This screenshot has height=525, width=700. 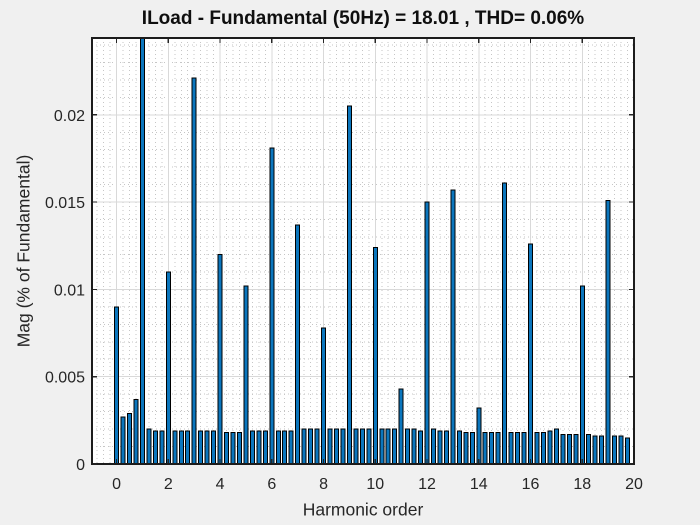 What do you see at coordinates (220, 484) in the screenshot?
I see `x-tick-label: 4` at bounding box center [220, 484].